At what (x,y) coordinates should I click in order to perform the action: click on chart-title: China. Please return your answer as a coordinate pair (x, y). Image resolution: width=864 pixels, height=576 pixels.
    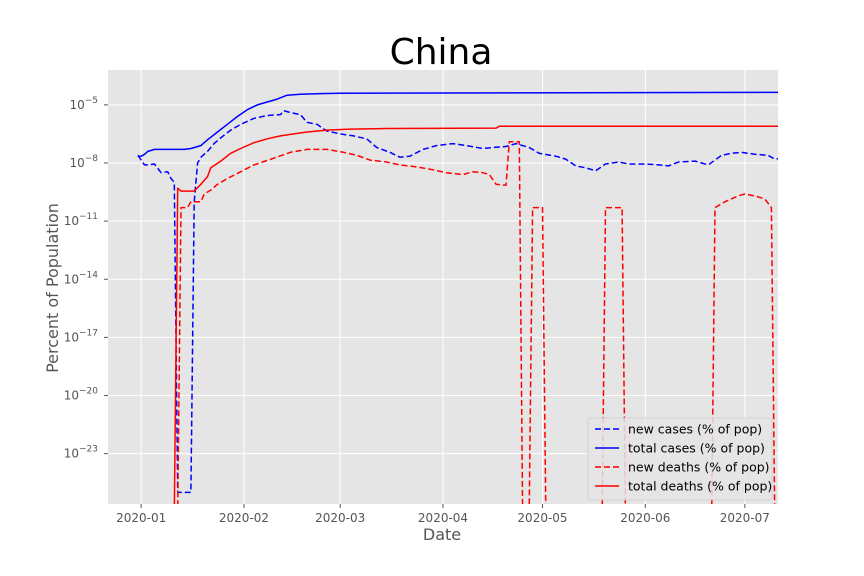
    Looking at the image, I should click on (441, 52).